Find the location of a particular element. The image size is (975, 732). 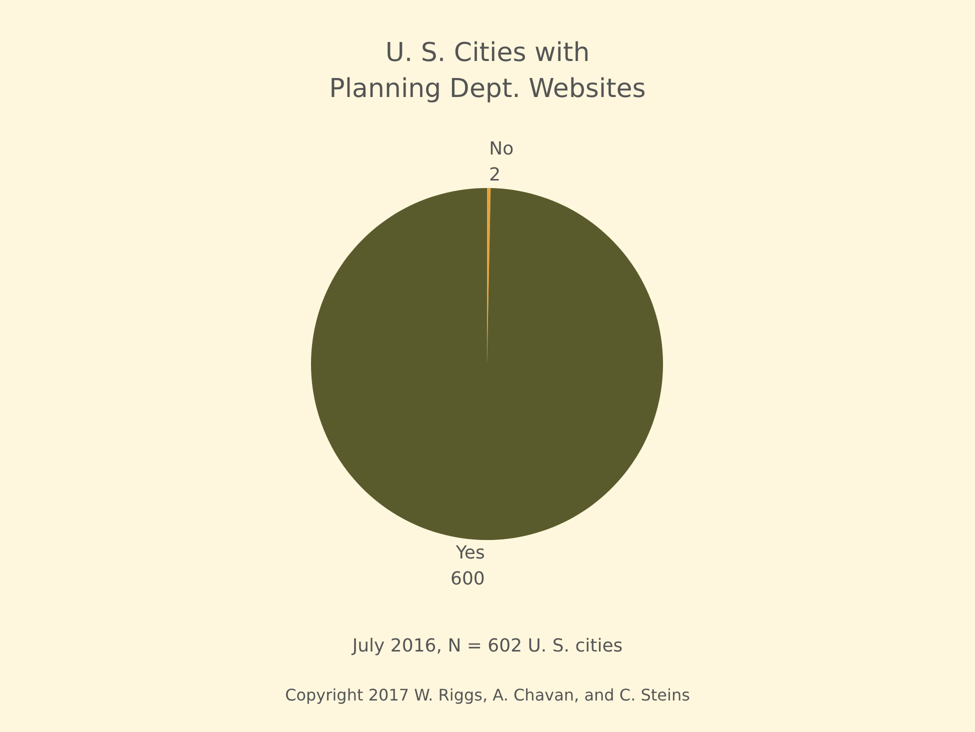

data-label: 2 is located at coordinates (495, 175).